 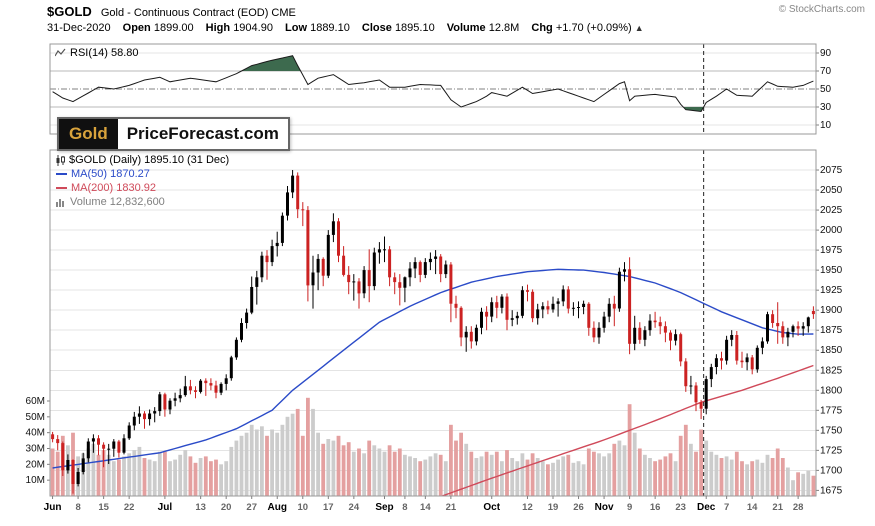 What do you see at coordinates (35, 401) in the screenshot?
I see `svg-text: 60M` at bounding box center [35, 401].